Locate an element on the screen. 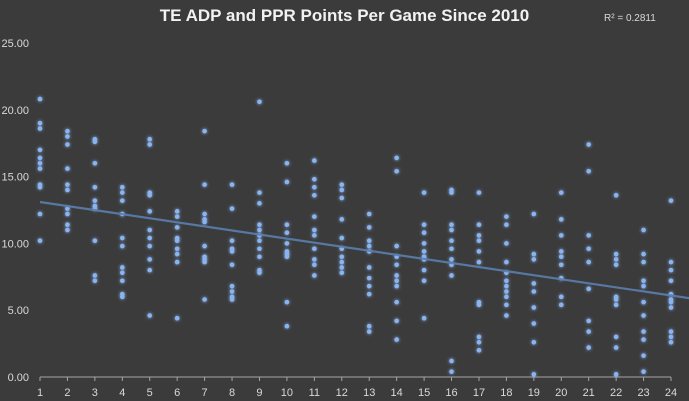 This screenshot has width=689, height=401. x-tick-label: 19 is located at coordinates (534, 393).